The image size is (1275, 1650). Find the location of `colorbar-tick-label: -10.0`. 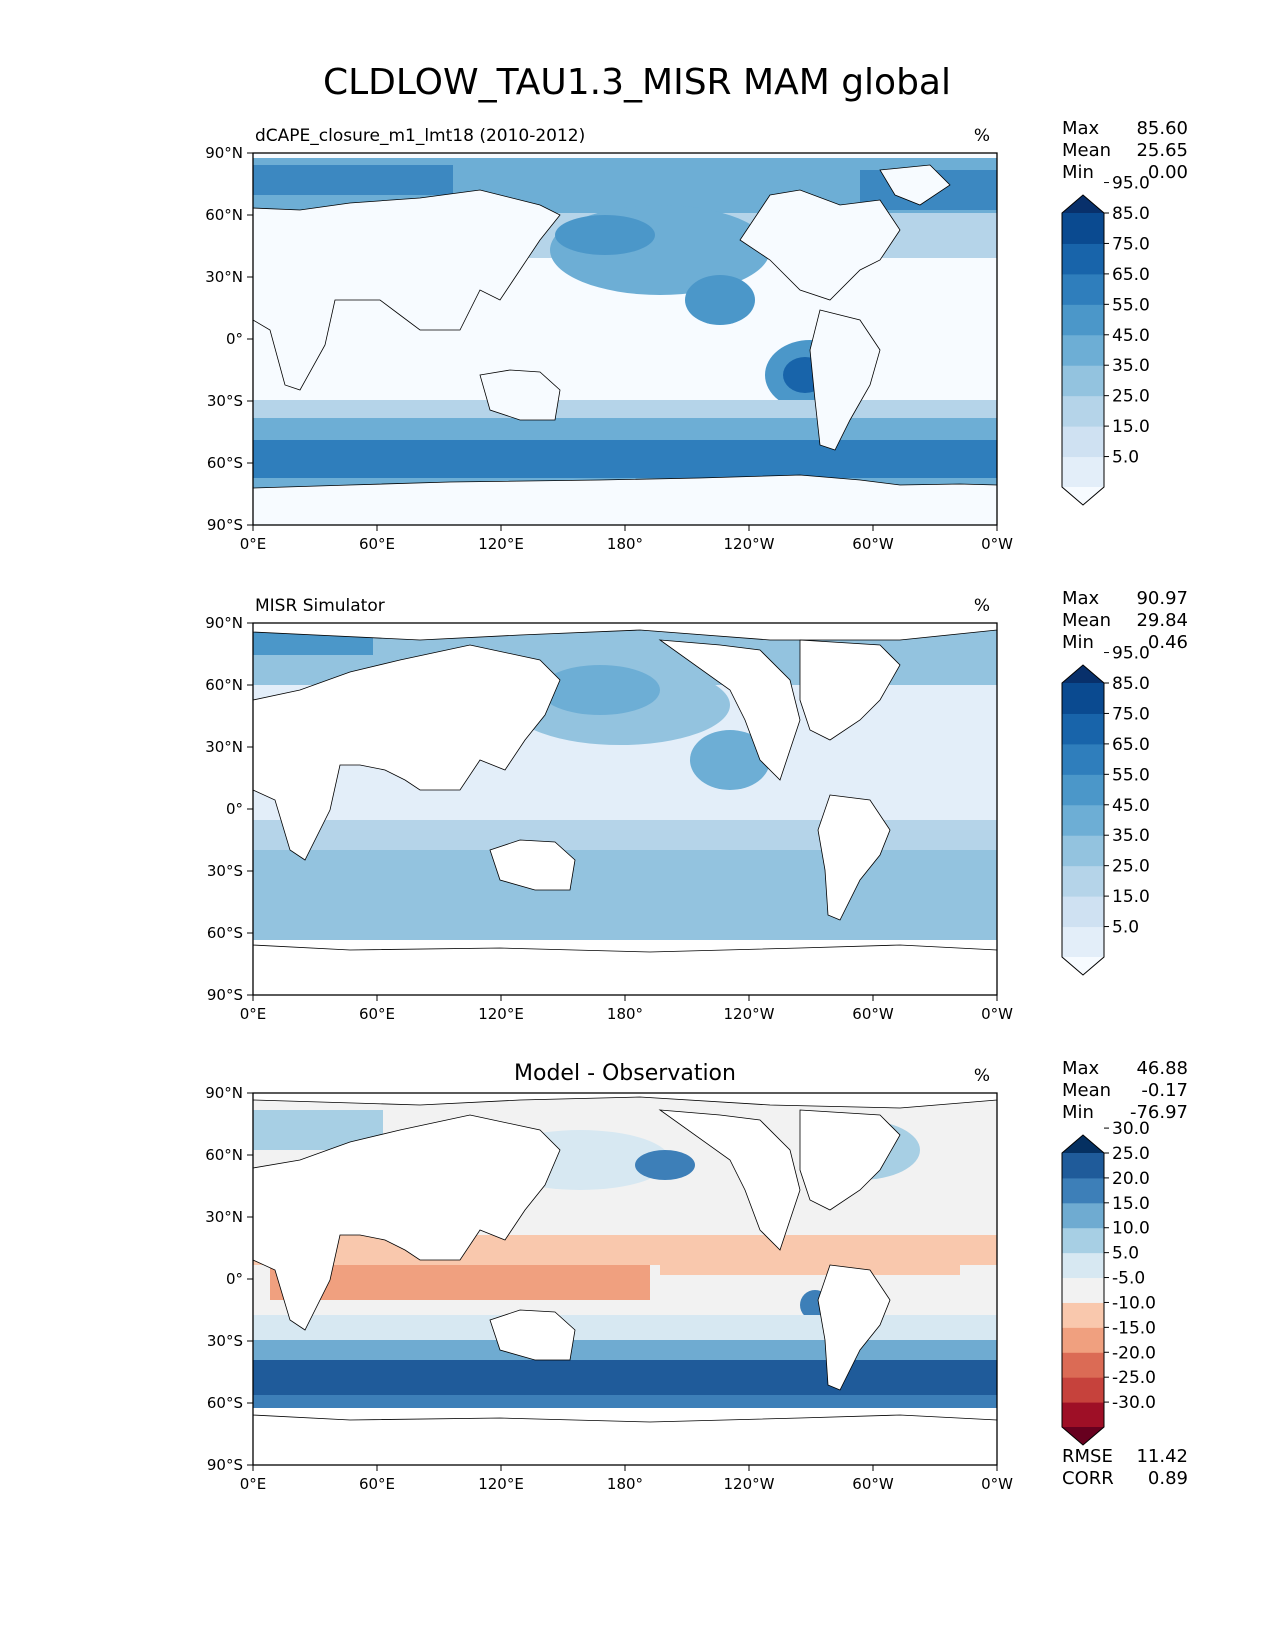

colorbar-tick-label: -10.0 is located at coordinates (1134, 1303).